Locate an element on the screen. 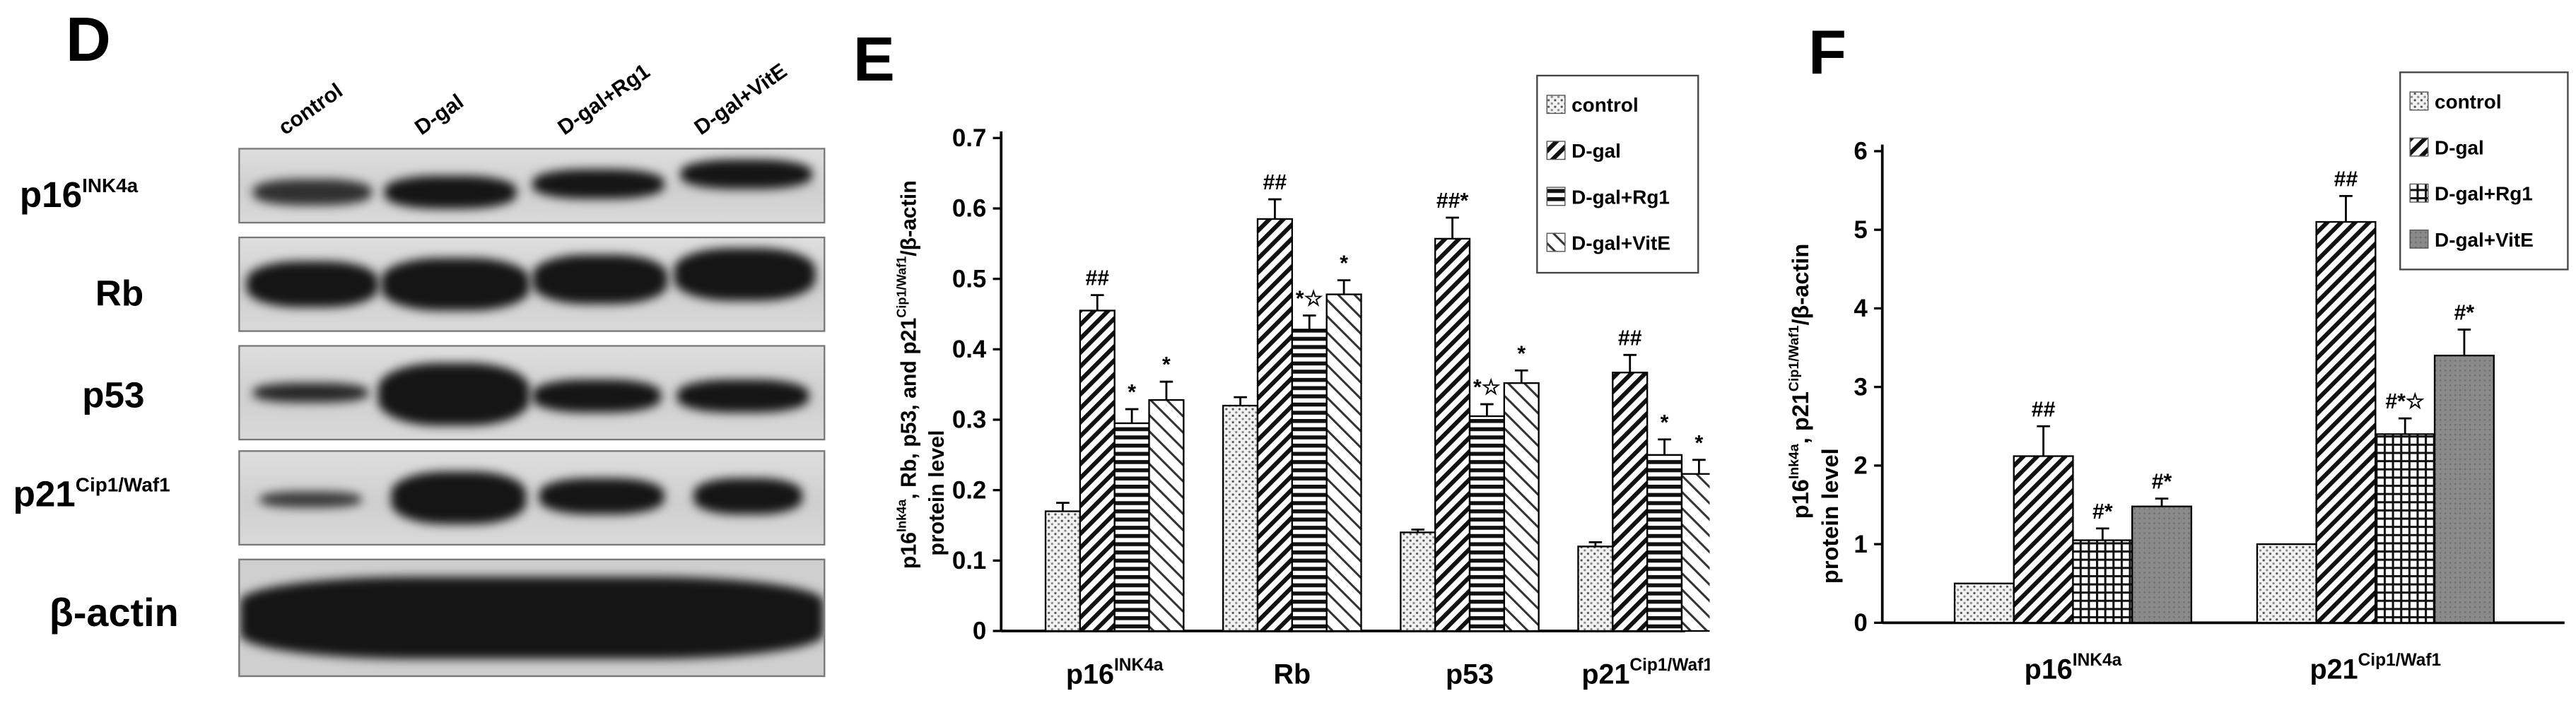 This screenshot has width=2576, height=708. y-tick-label: 0.1 is located at coordinates (969, 560).